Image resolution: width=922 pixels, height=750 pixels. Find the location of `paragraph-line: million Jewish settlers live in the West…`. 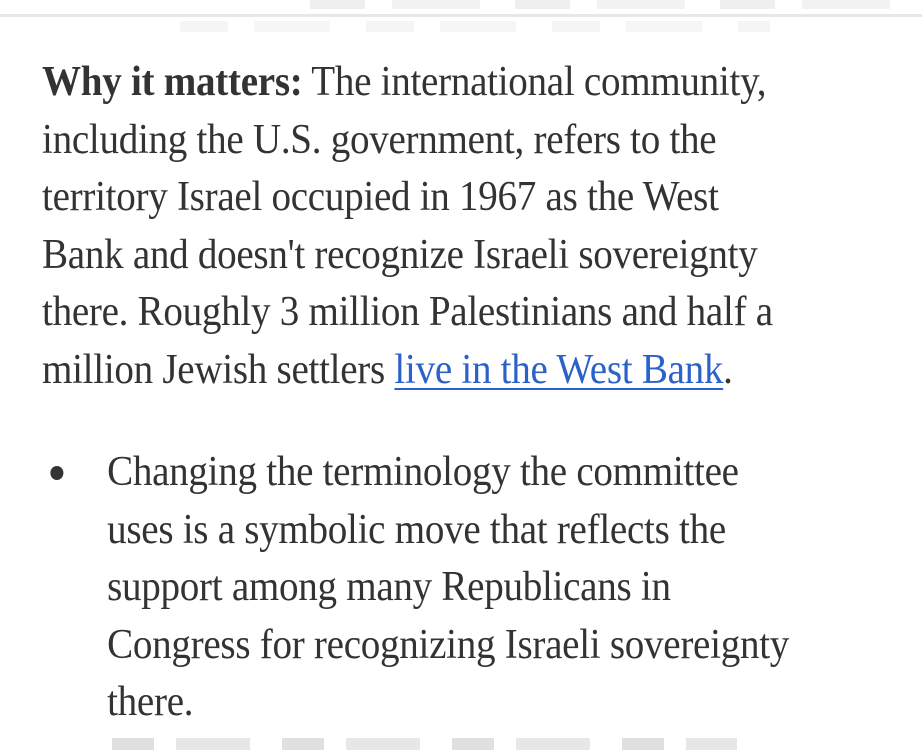

paragraph-line: million Jewish settlers live in the West… is located at coordinates (461, 371).